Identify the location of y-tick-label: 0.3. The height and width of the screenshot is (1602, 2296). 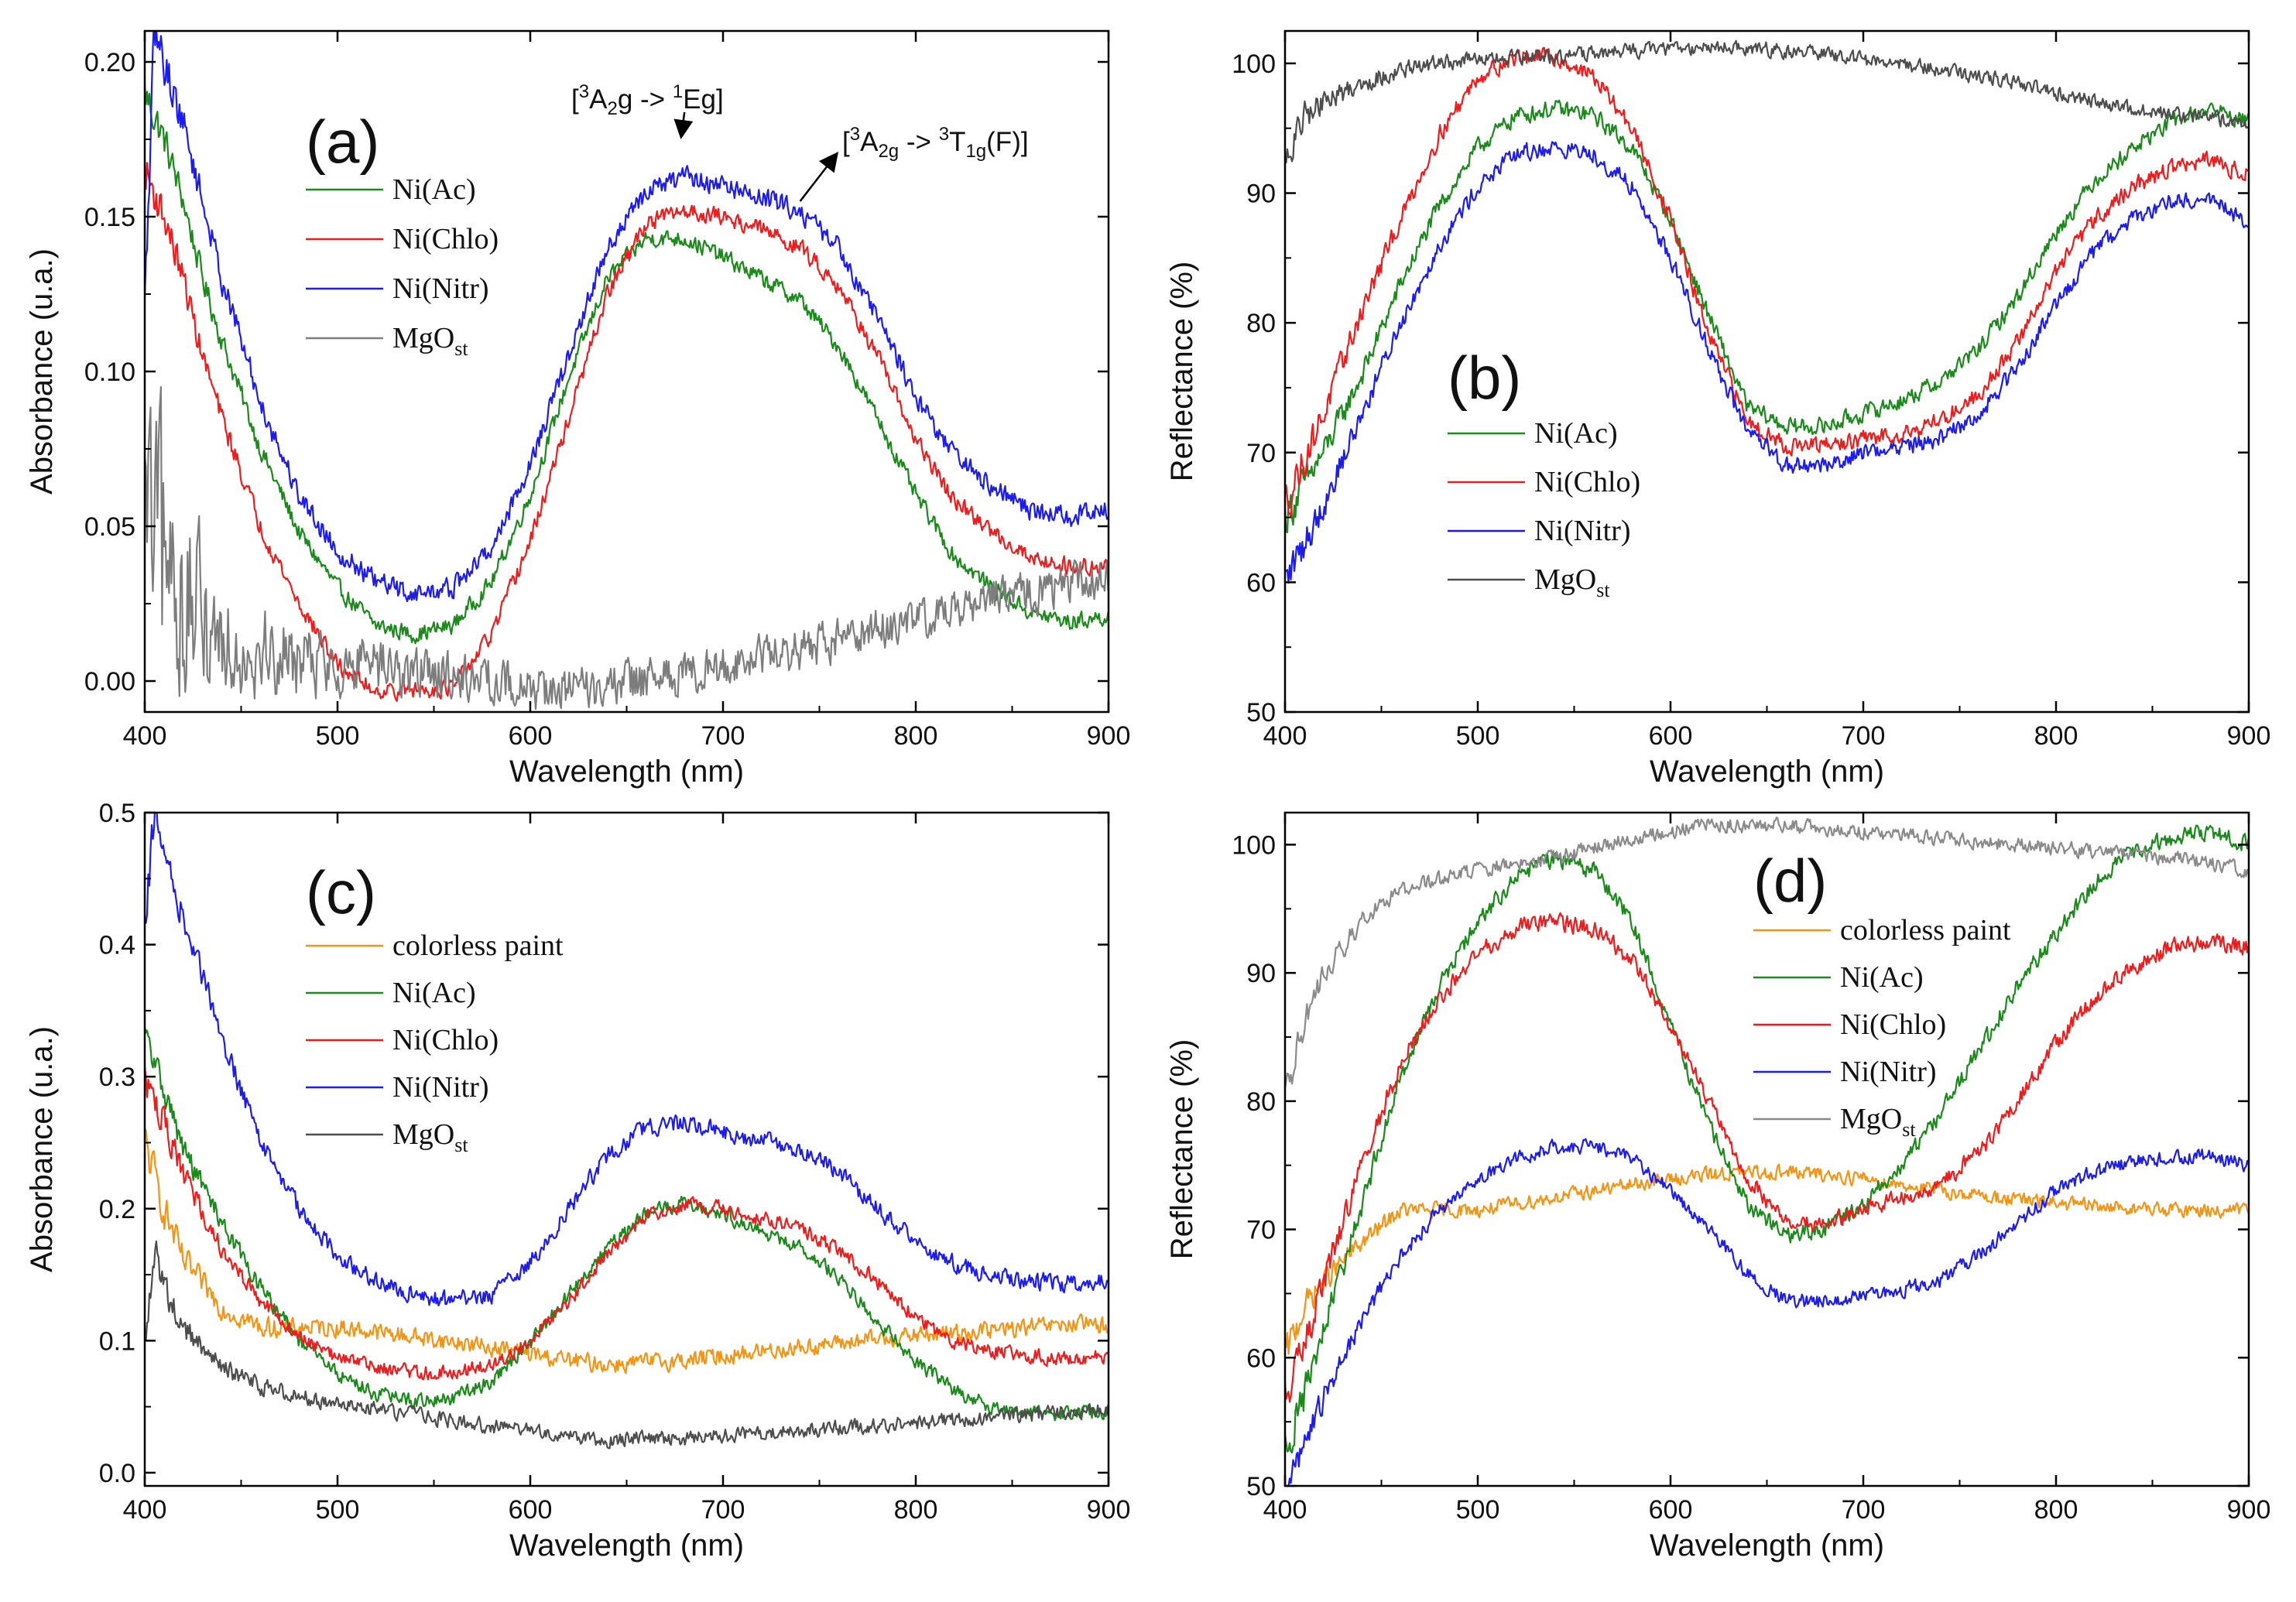
(117, 1077).